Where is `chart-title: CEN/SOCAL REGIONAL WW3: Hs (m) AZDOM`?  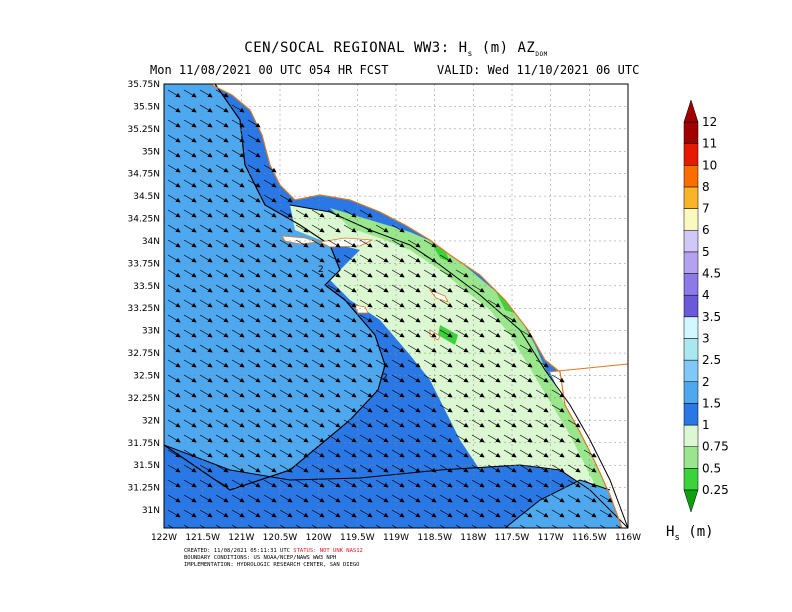 chart-title: CEN/SOCAL REGIONAL WW3: Hs (m) AZDOM is located at coordinates (396, 49).